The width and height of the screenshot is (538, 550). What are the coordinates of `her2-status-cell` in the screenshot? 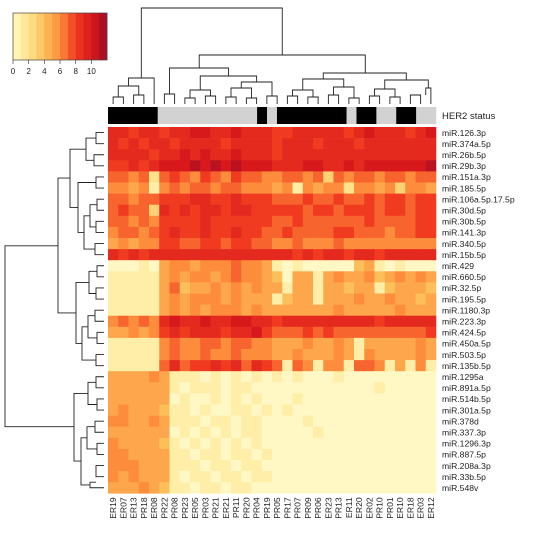 It's located at (202, 115).